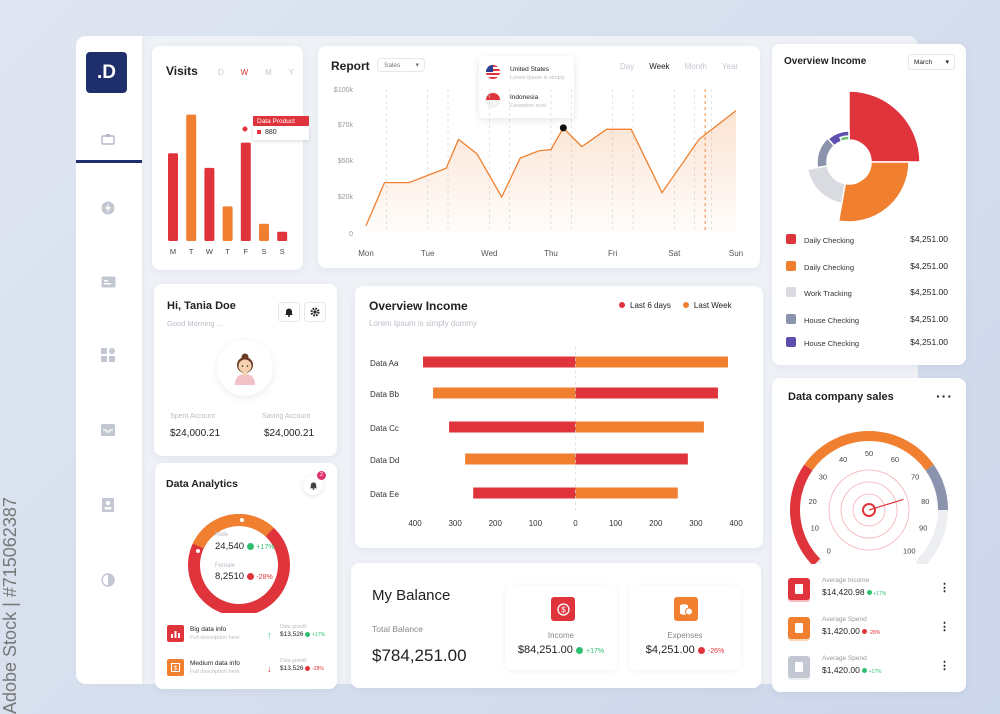  I want to click on expenses-tile: Expenses $4,251.00 -26%, so click(685, 627).